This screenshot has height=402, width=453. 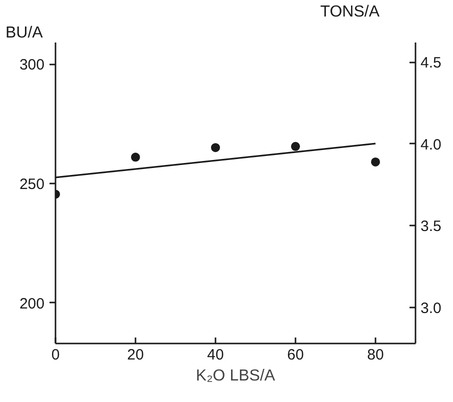 What do you see at coordinates (32, 303) in the screenshot?
I see `y-tick-label: 200` at bounding box center [32, 303].